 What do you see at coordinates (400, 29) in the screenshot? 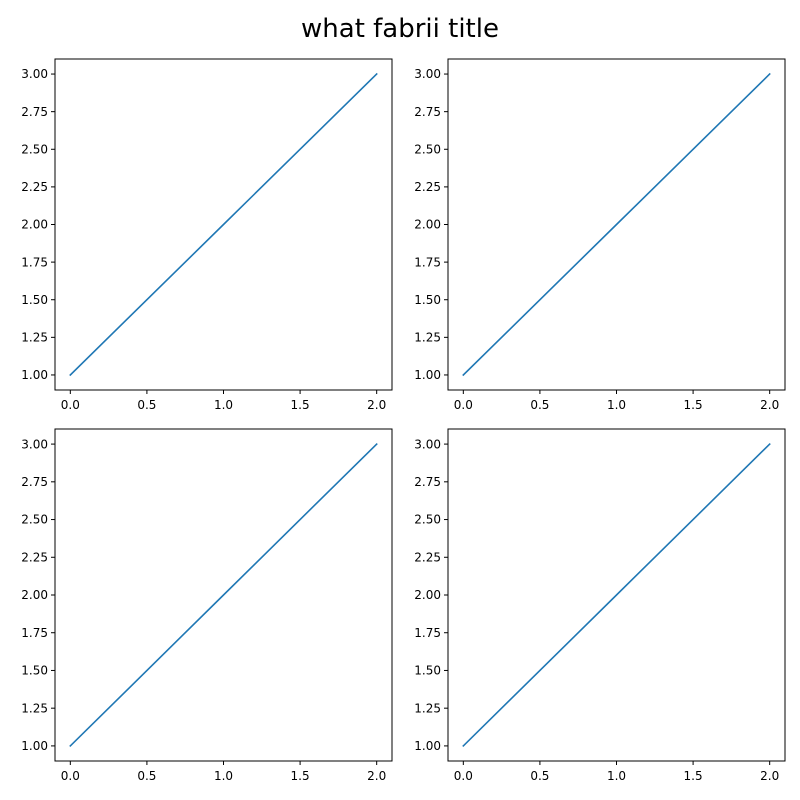
I see `figure-title: what fabrii title` at bounding box center [400, 29].